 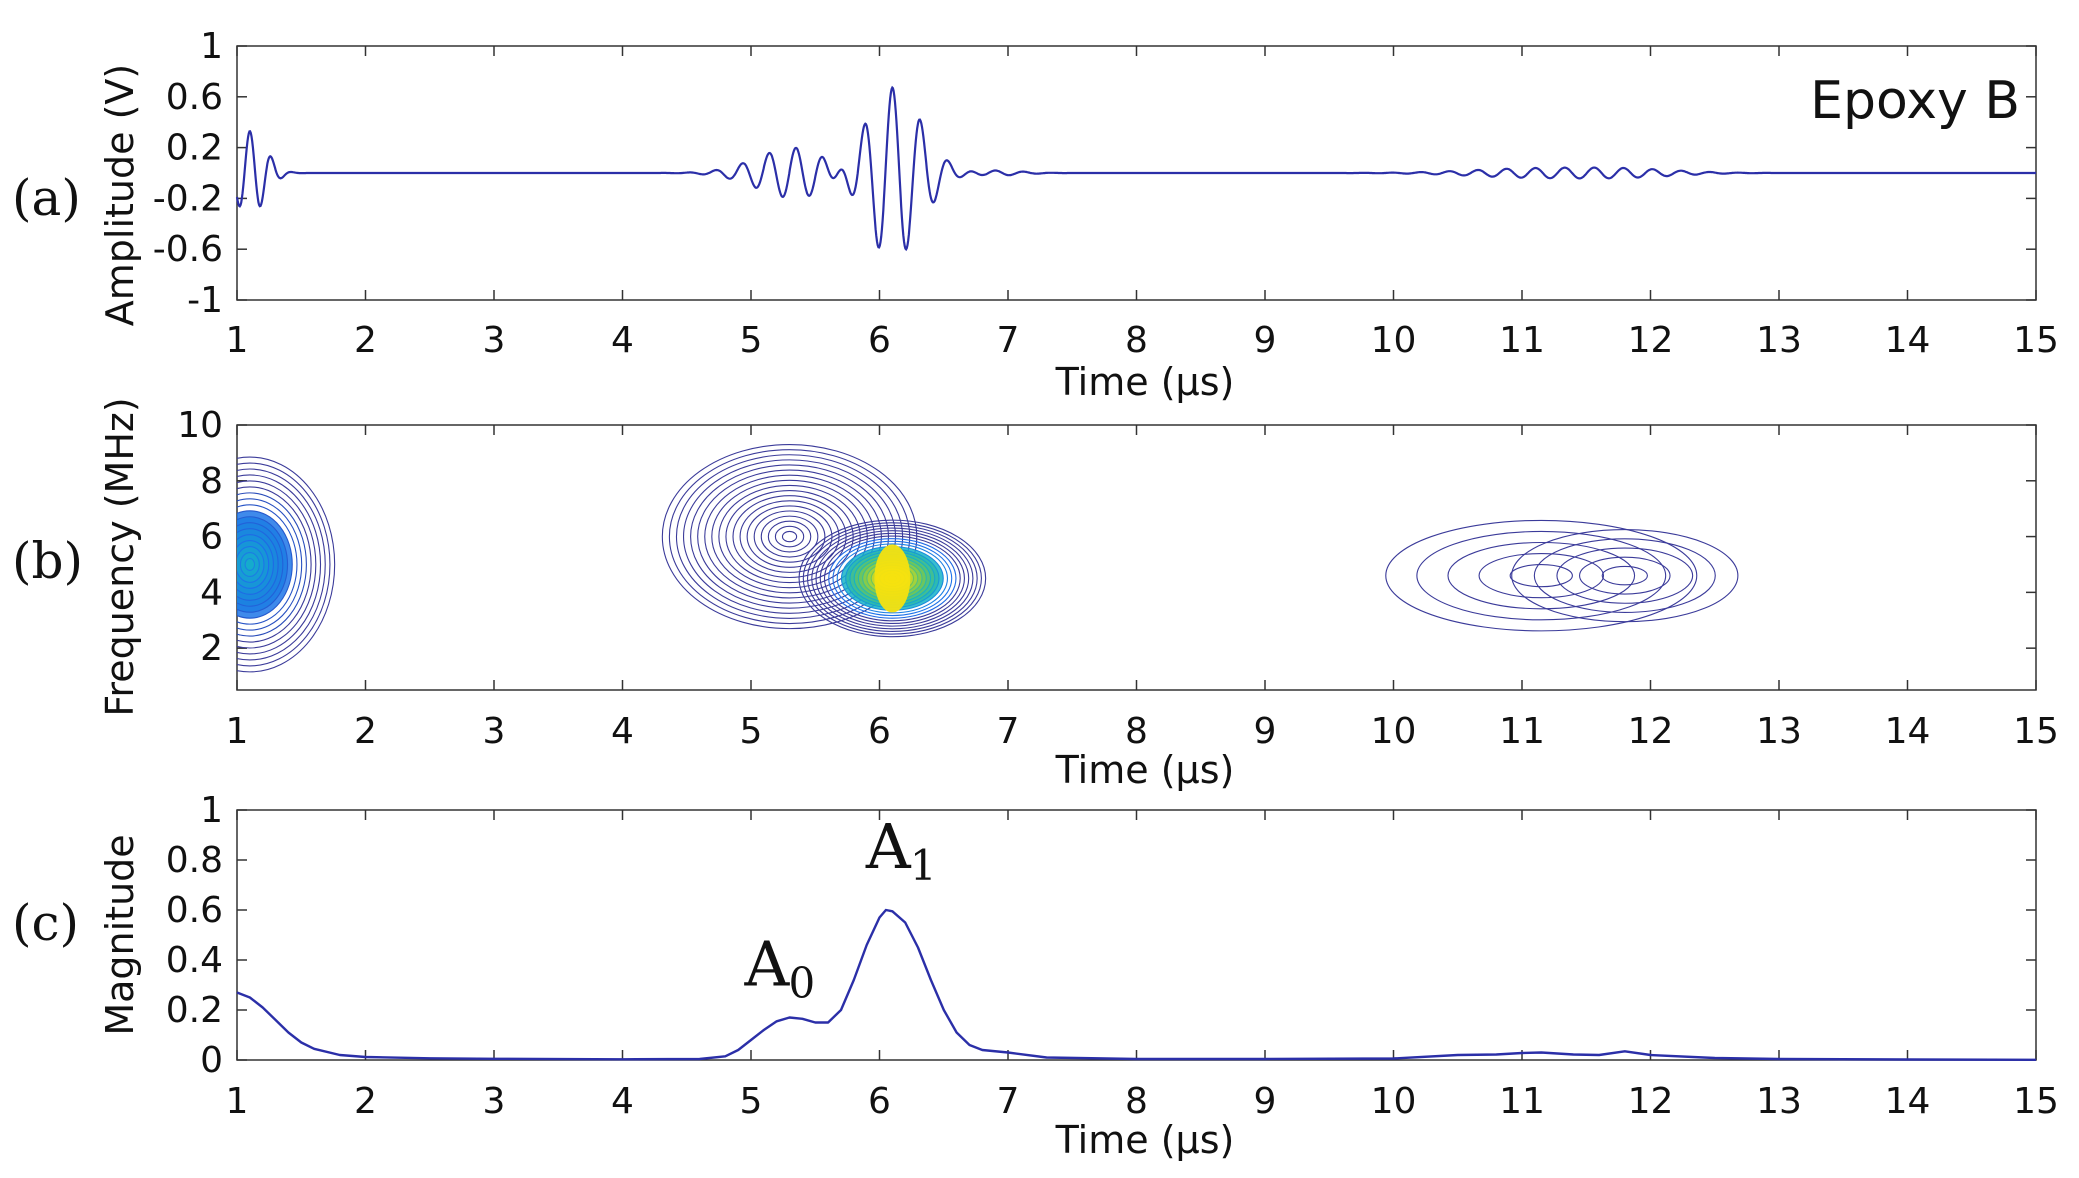 What do you see at coordinates (211, 648) in the screenshot?
I see `y-tick-label: 2` at bounding box center [211, 648].